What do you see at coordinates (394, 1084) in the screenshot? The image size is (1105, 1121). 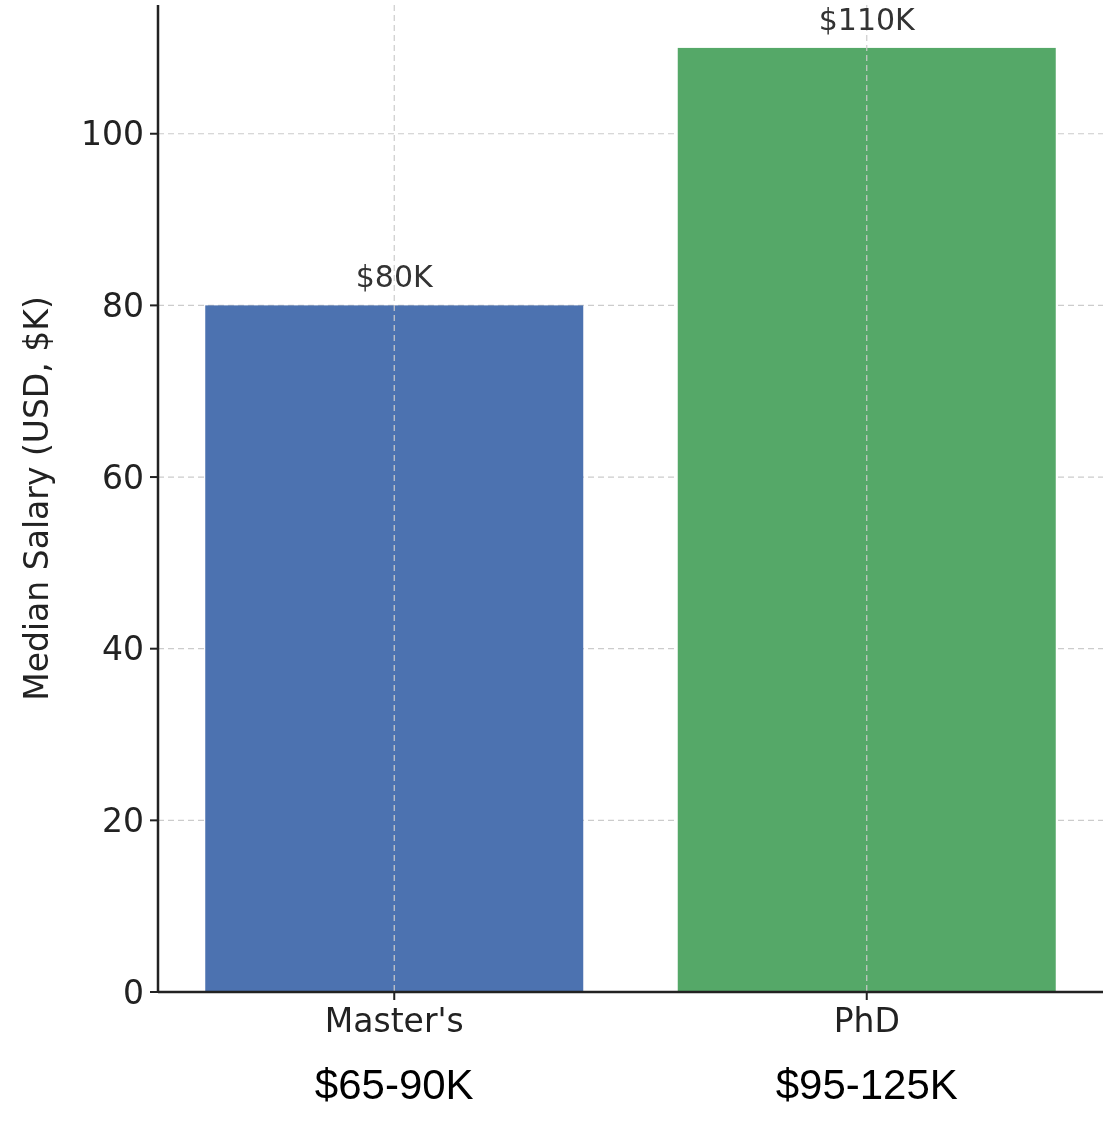 I see `text: $65-90K` at bounding box center [394, 1084].